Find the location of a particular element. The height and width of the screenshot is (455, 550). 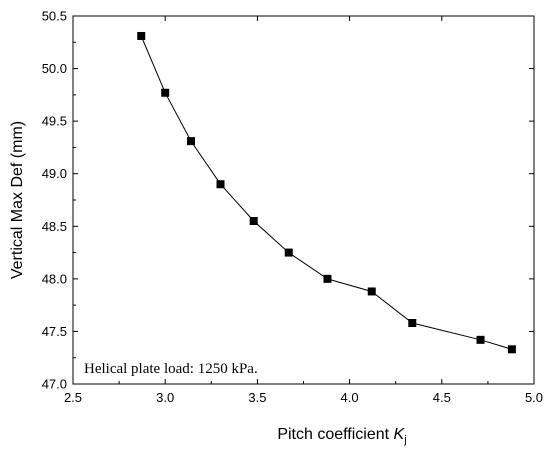

x-tick-label: 3.5 is located at coordinates (257, 397).